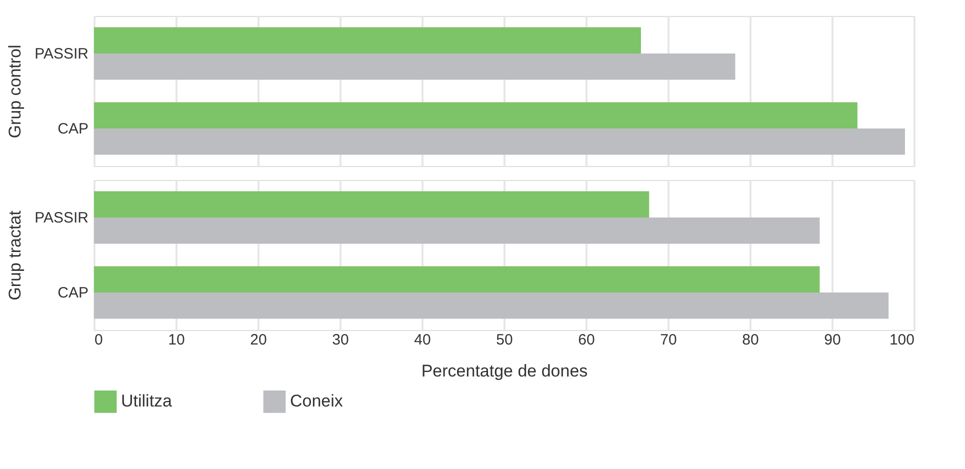  Describe the element at coordinates (15, 91) in the screenshot. I see `y-axis-title: Grup control` at that location.